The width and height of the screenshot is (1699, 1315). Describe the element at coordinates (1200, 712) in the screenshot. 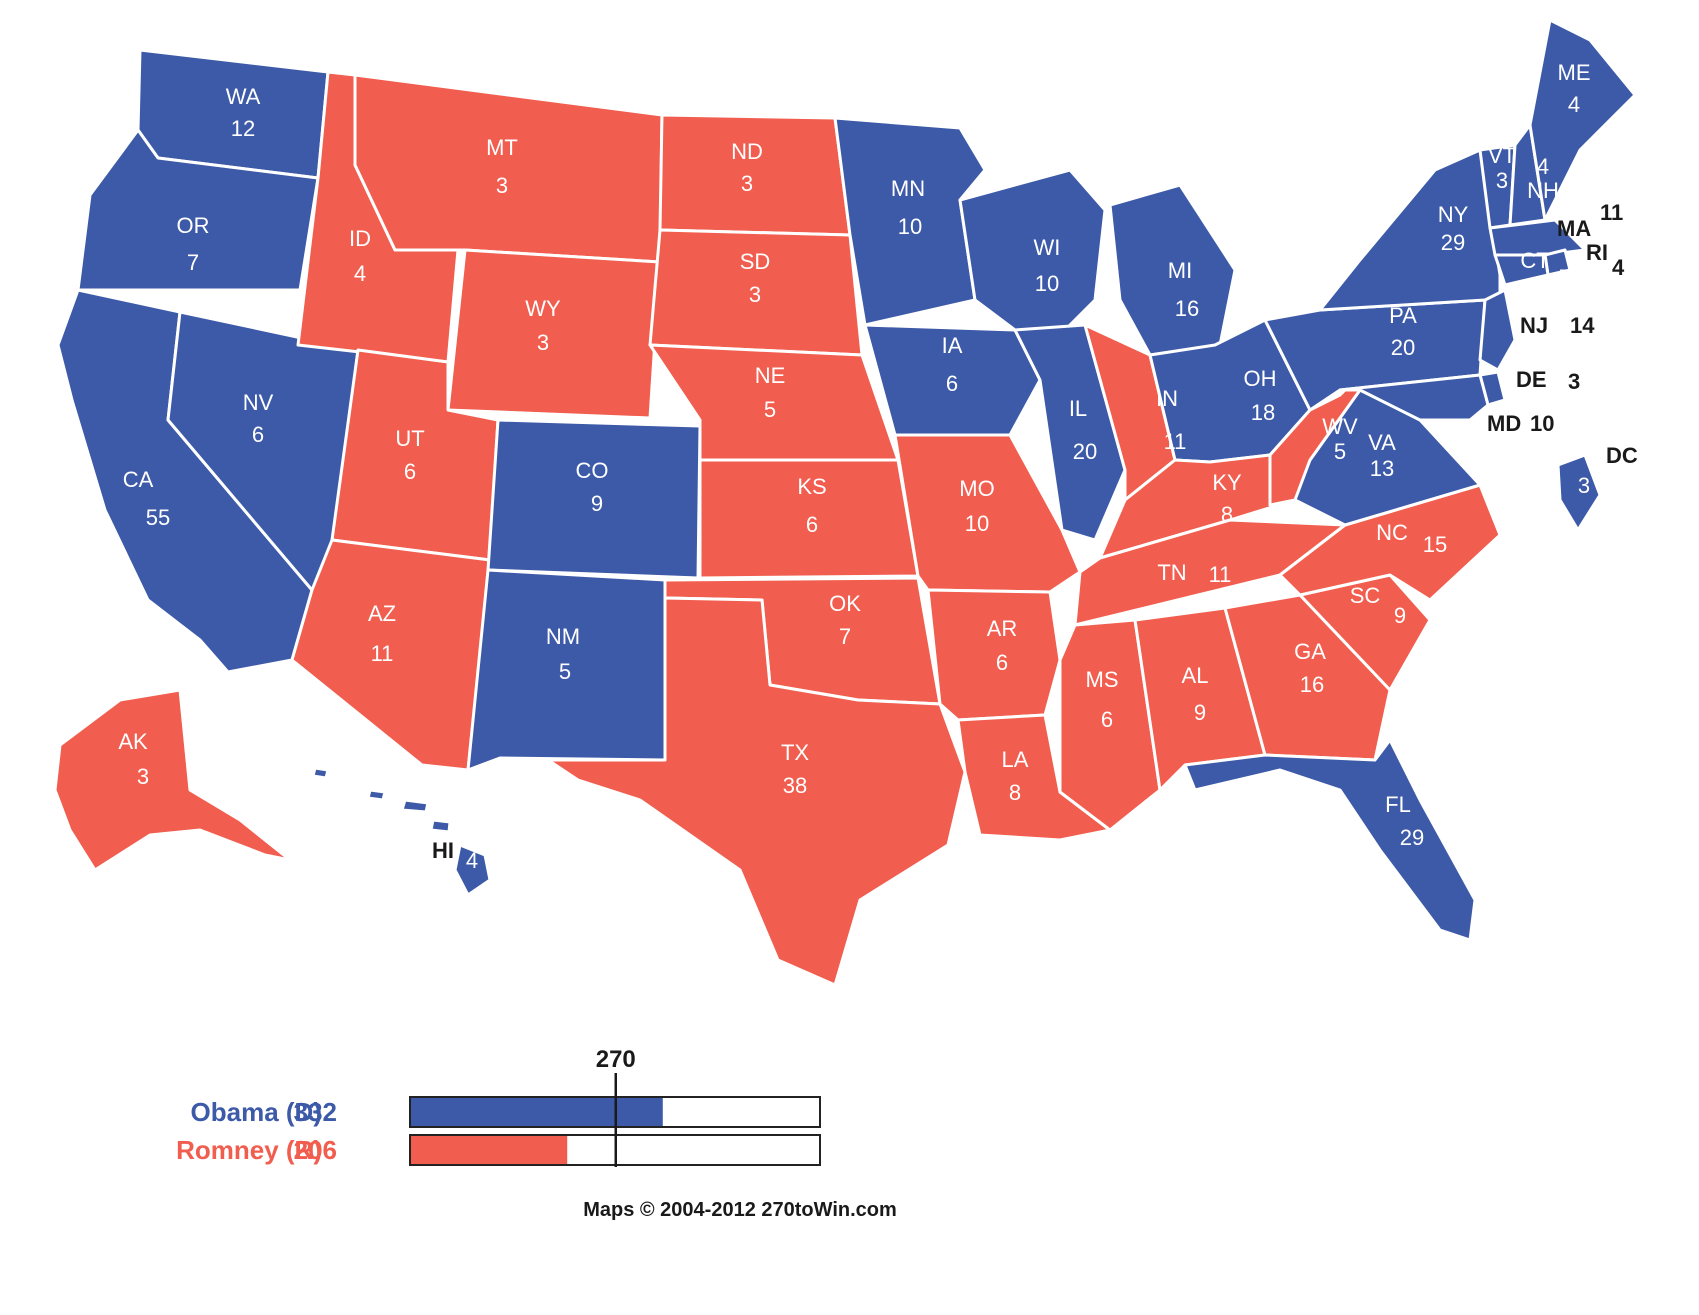

I see `state-ev-al: 9` at that location.